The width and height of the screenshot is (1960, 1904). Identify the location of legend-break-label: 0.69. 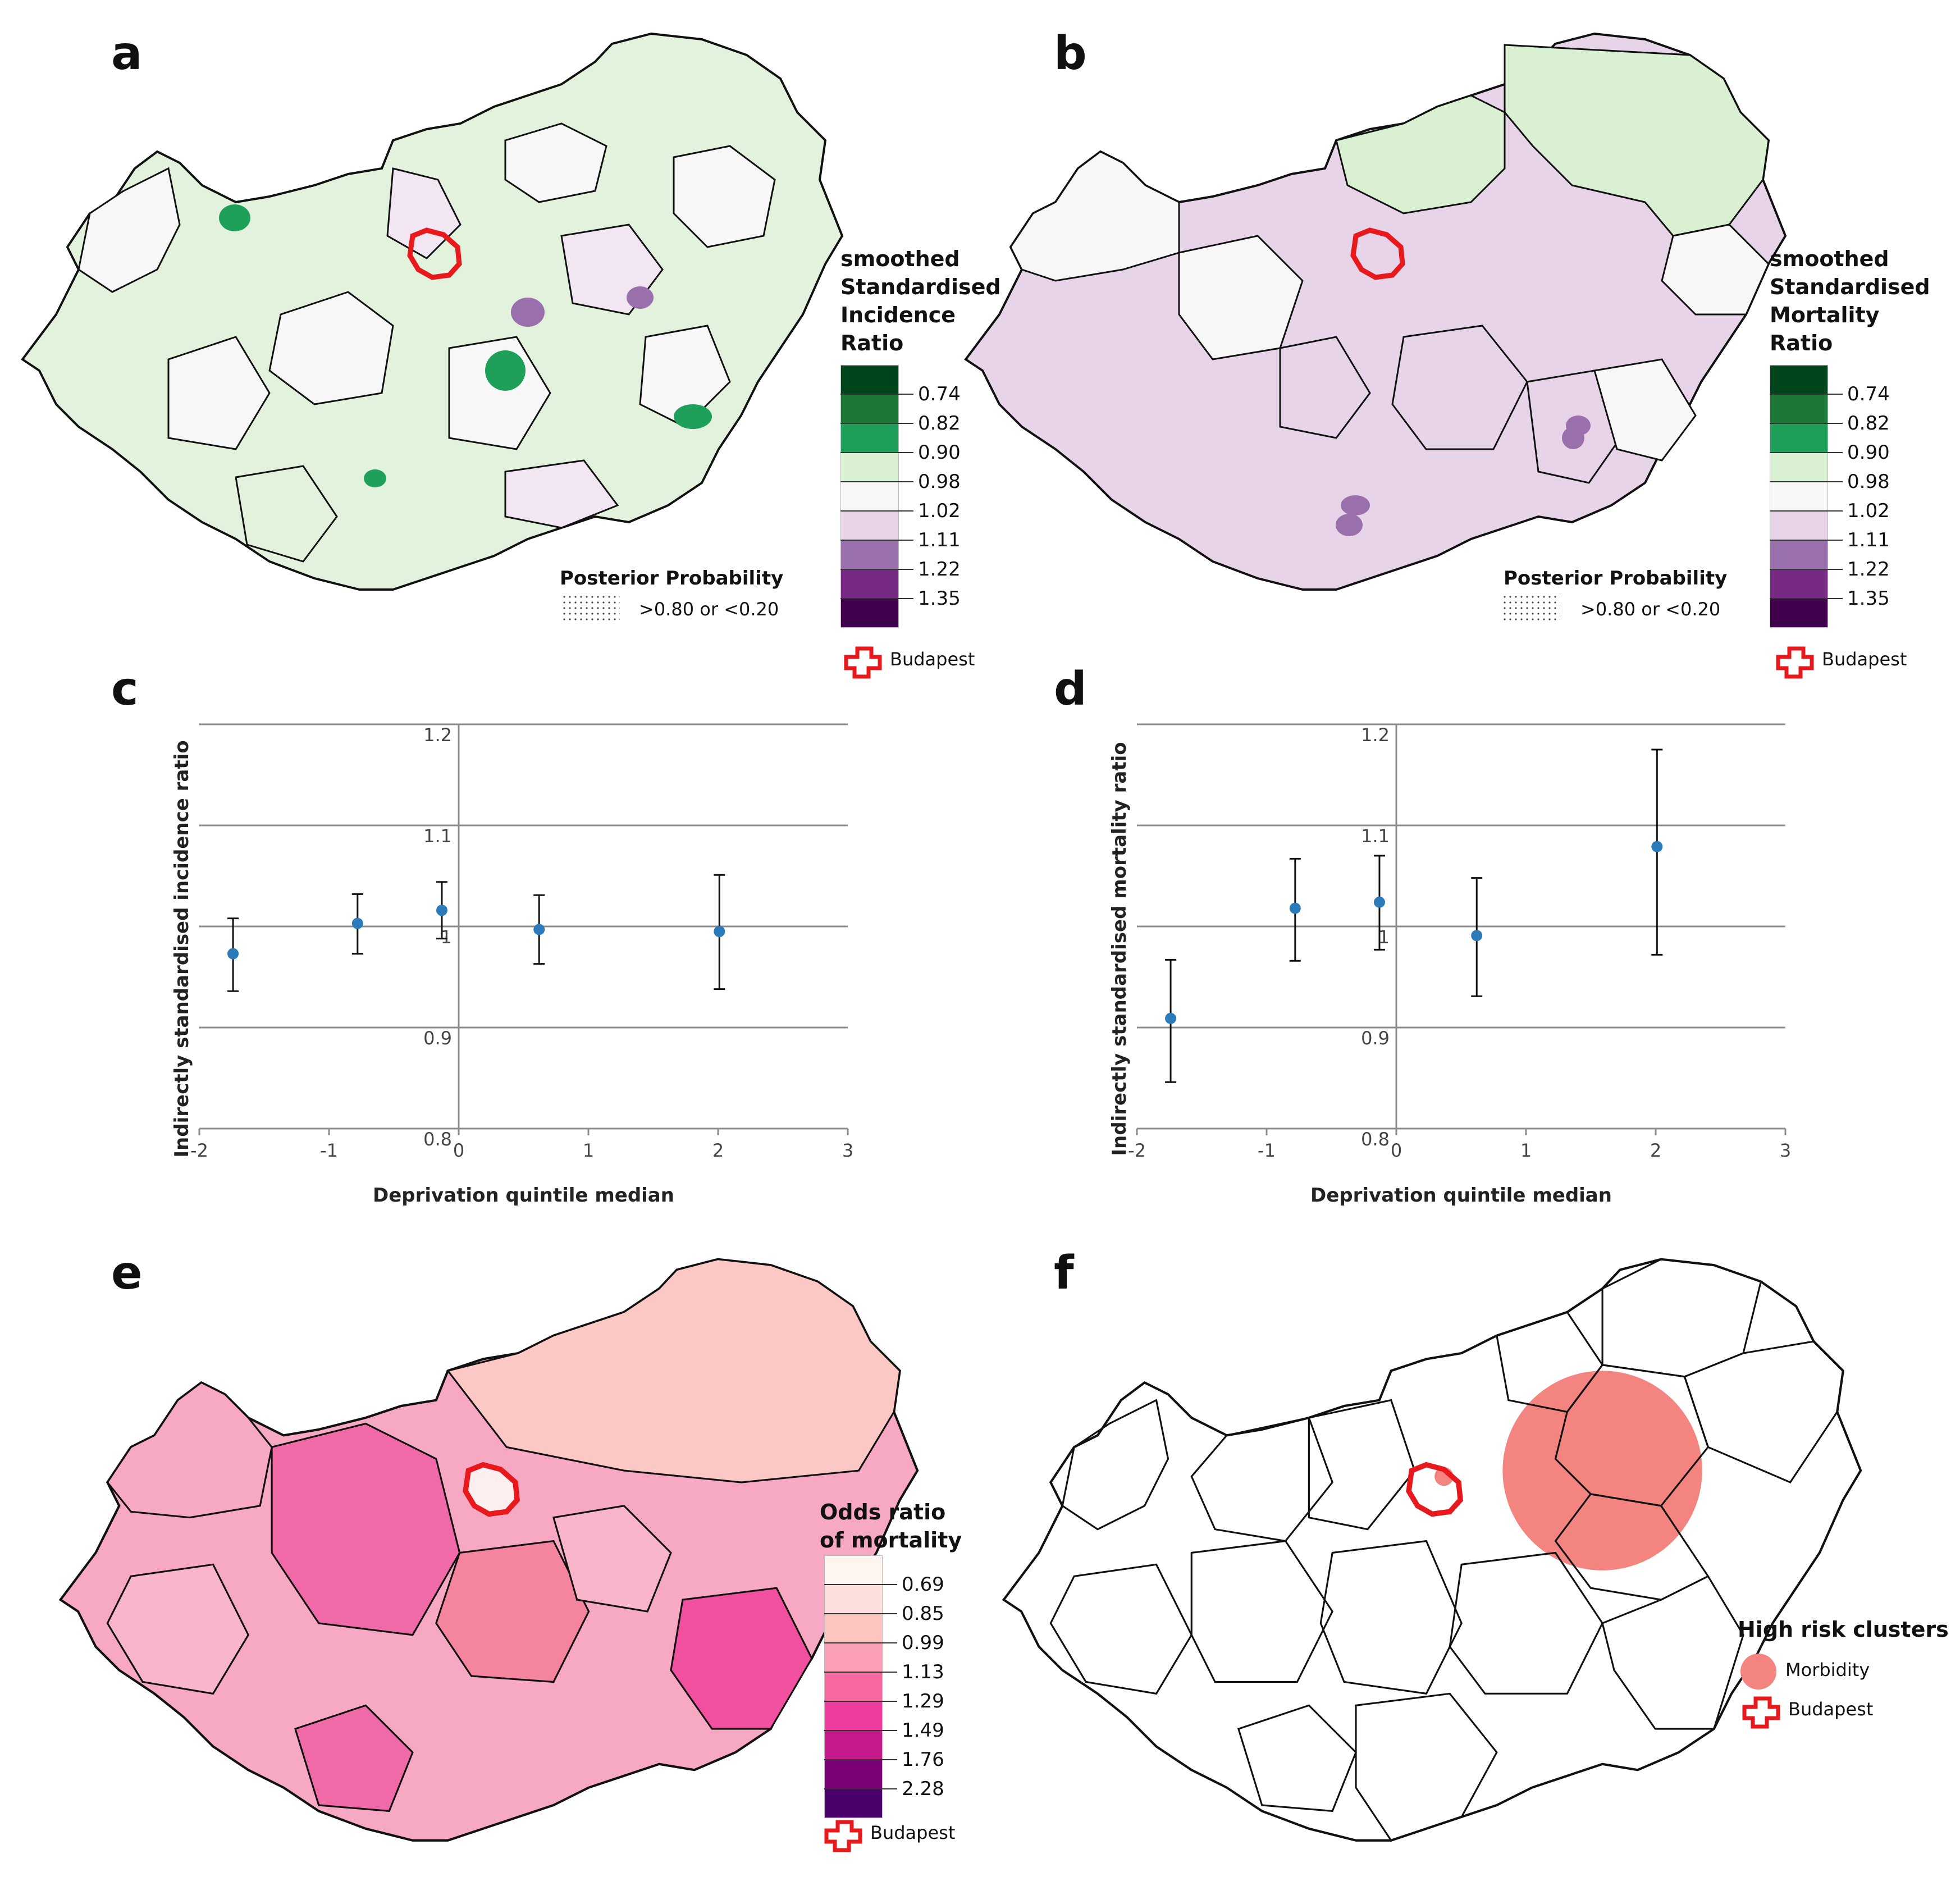
(923, 1584).